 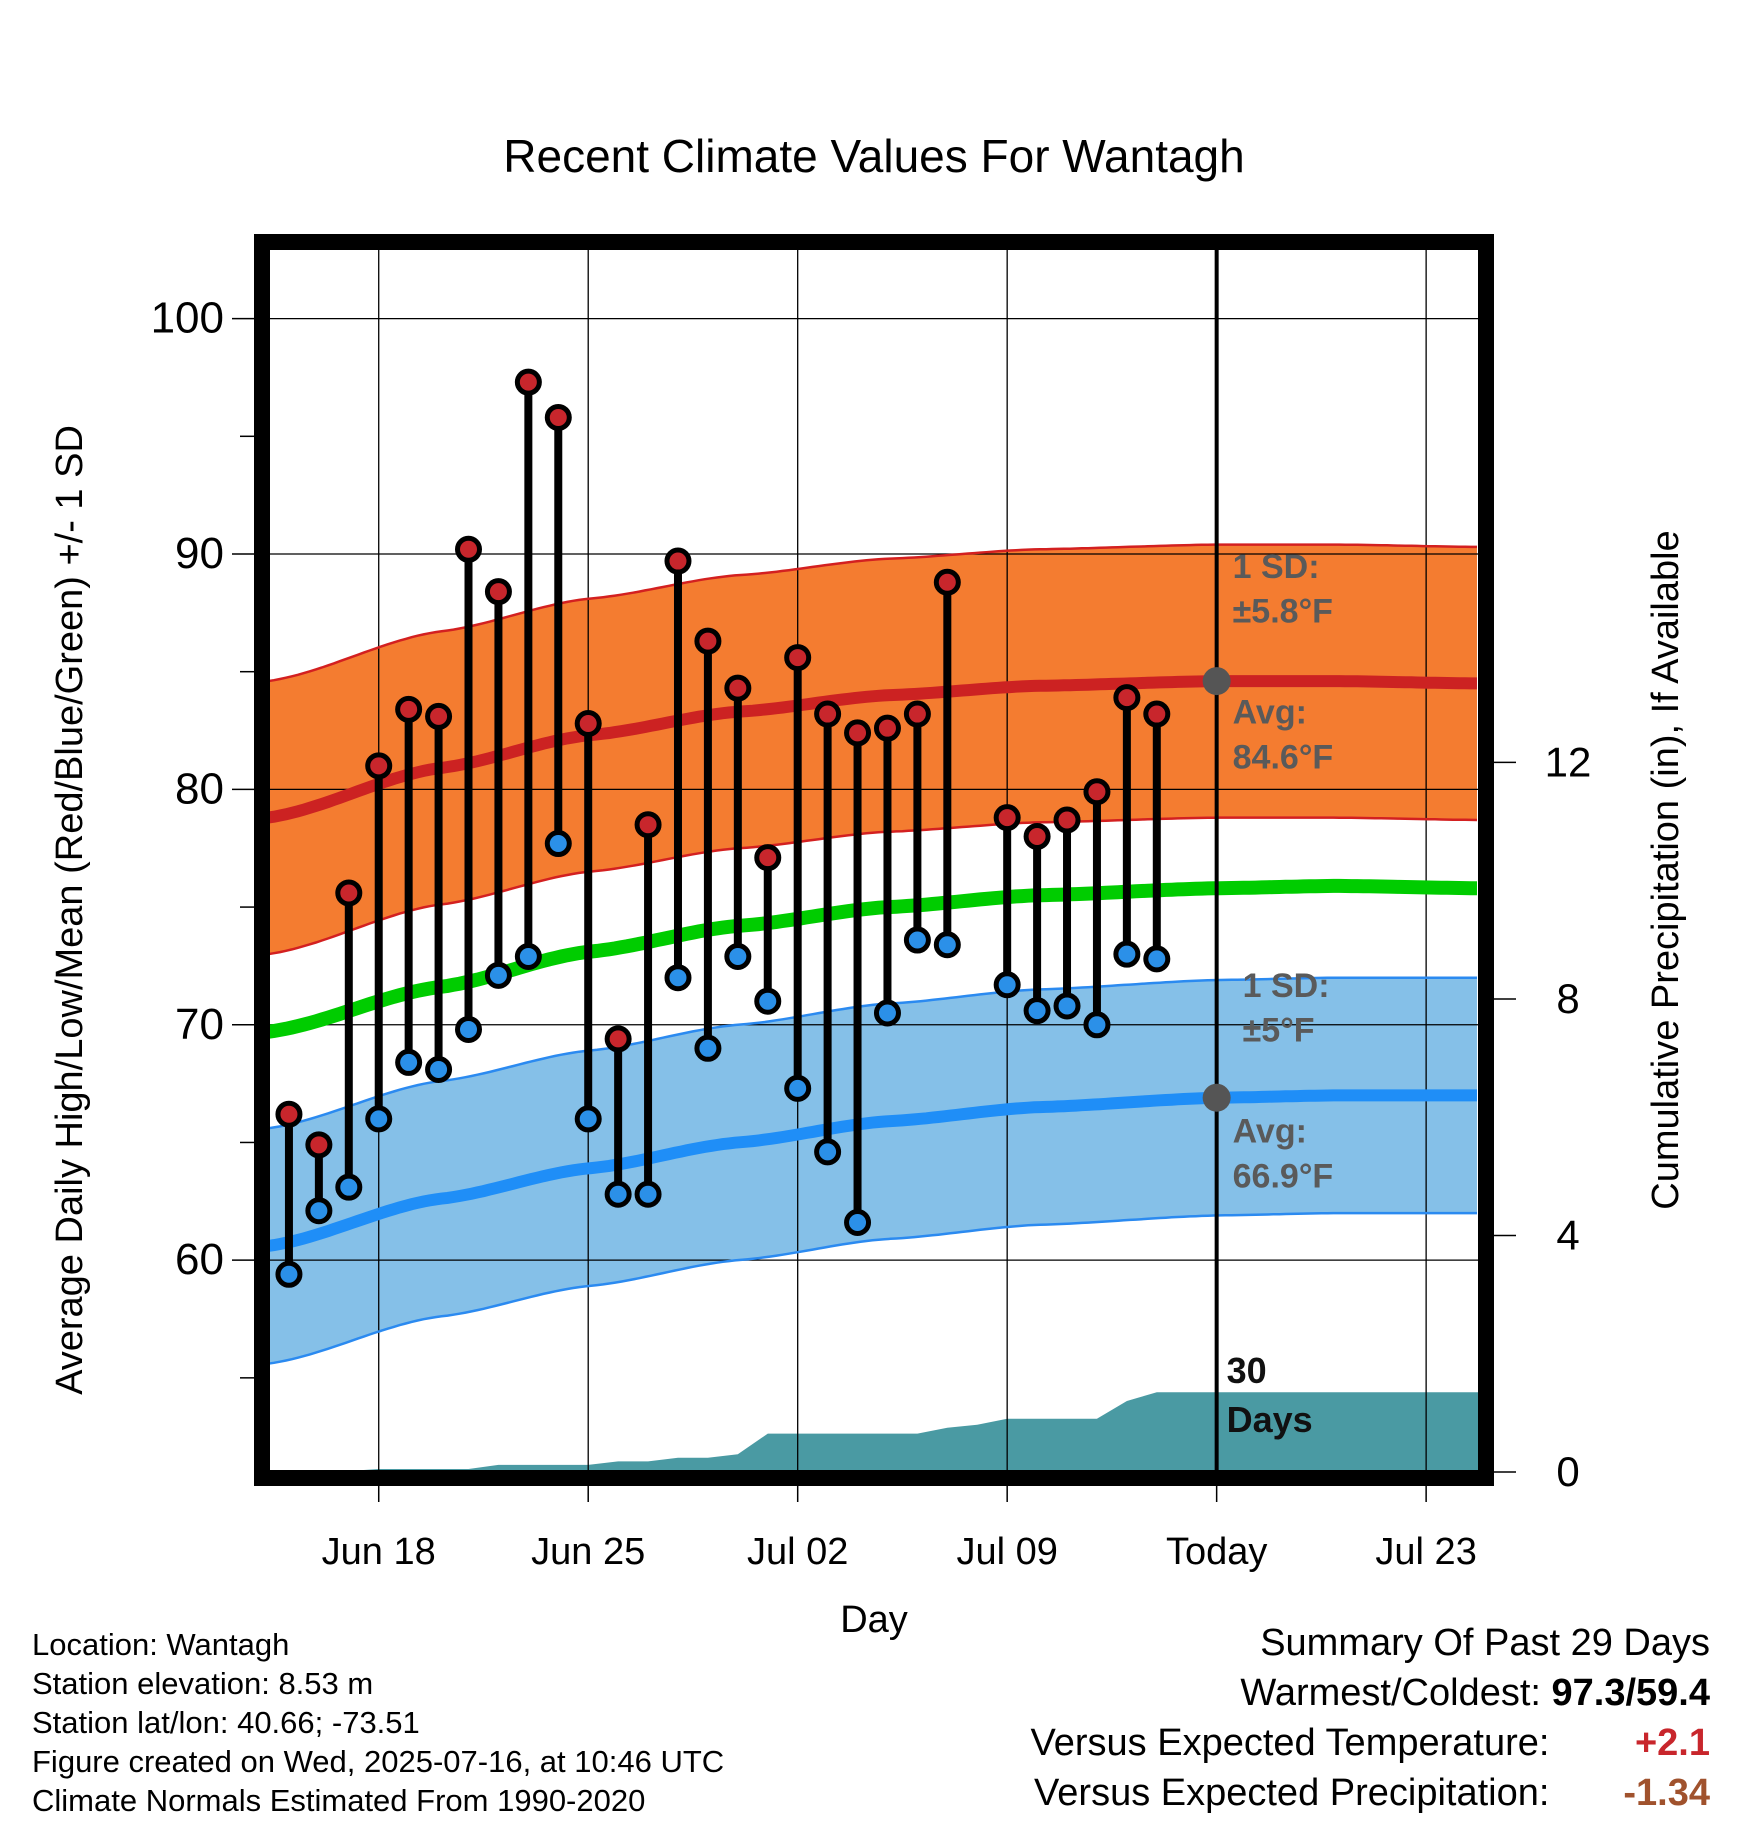 What do you see at coordinates (872, 1170) in the screenshot?
I see `avg-low-line` at bounding box center [872, 1170].